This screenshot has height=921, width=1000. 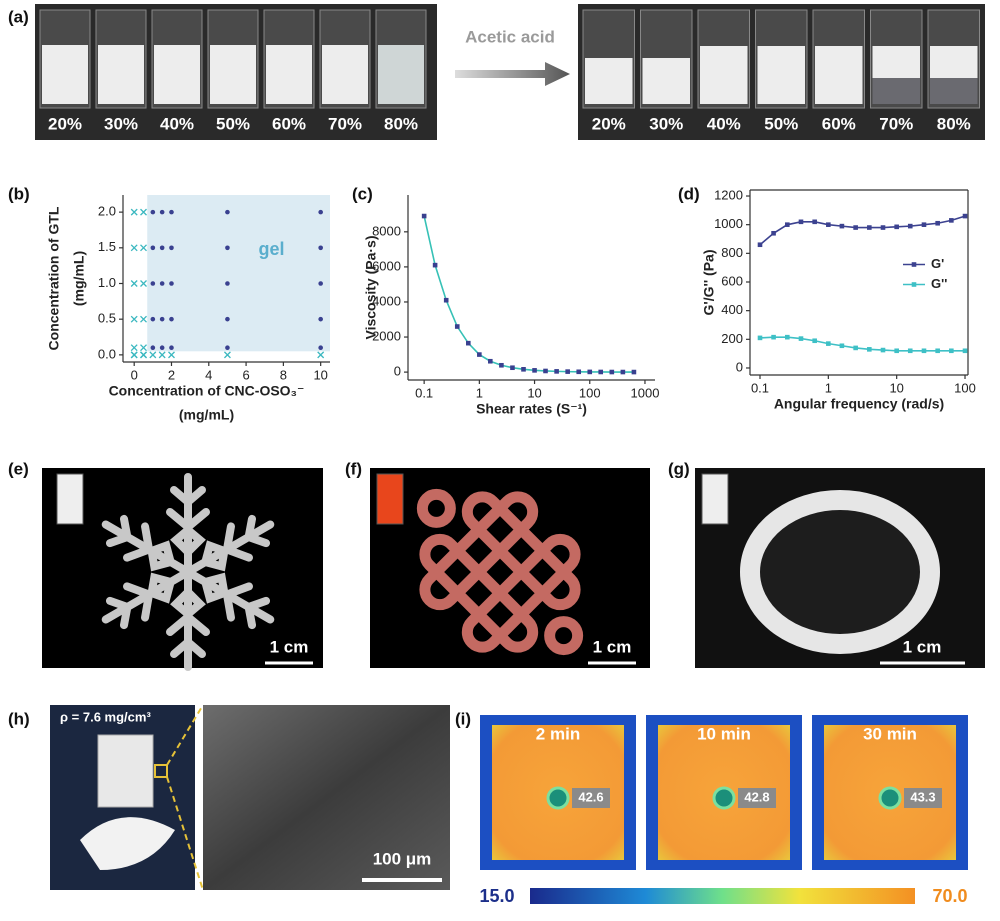 What do you see at coordinates (121, 123) in the screenshot?
I see `vial-label: 30%` at bounding box center [121, 123].